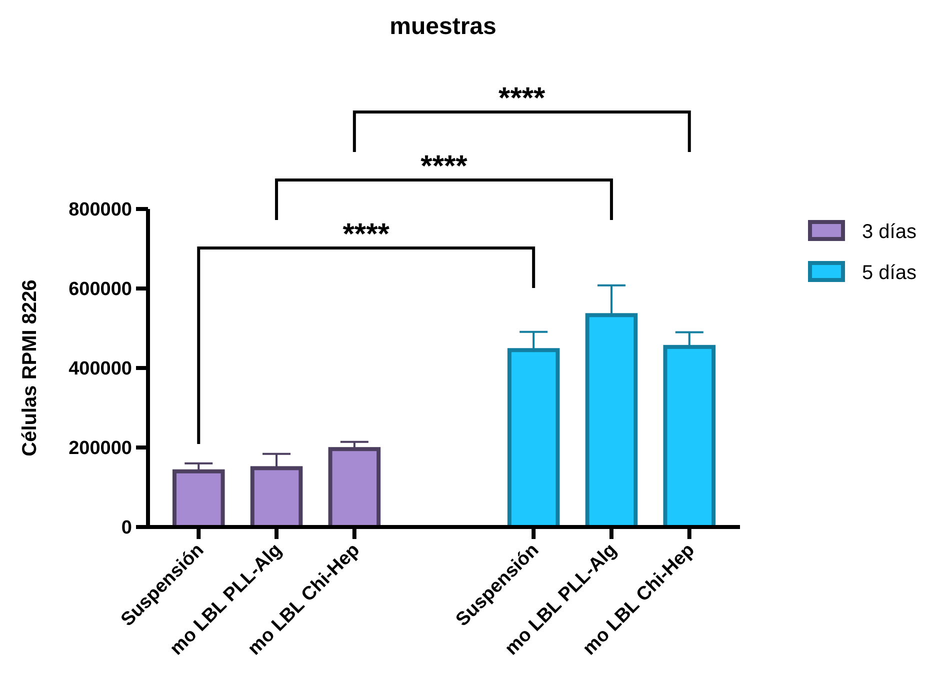 The width and height of the screenshot is (938, 699). What do you see at coordinates (126, 528) in the screenshot?
I see `y-tick-label: 0` at bounding box center [126, 528].